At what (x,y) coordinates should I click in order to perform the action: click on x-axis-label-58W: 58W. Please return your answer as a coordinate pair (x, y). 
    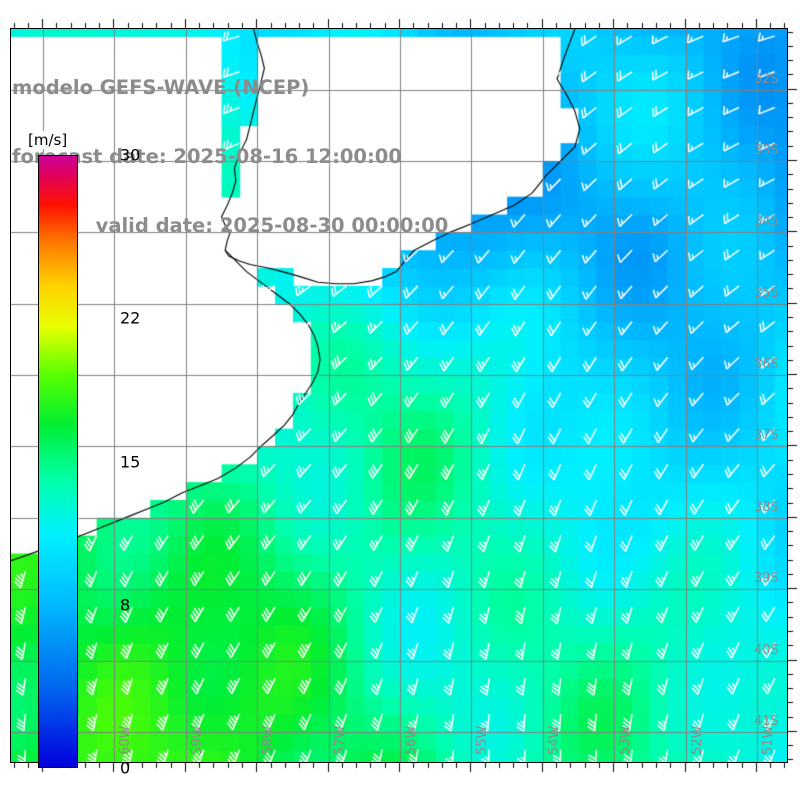
    Looking at the image, I should click on (269, 740).